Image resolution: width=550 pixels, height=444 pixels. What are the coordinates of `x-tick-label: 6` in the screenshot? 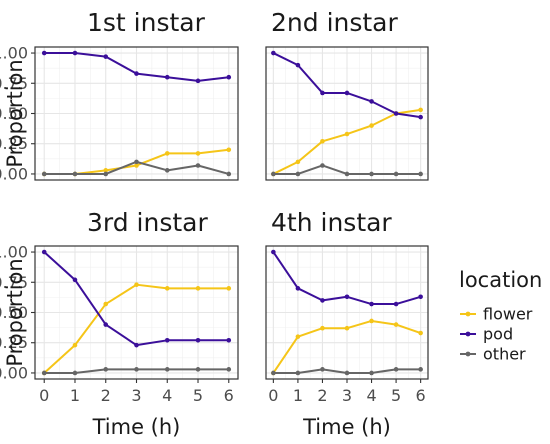 It's located at (229, 395).